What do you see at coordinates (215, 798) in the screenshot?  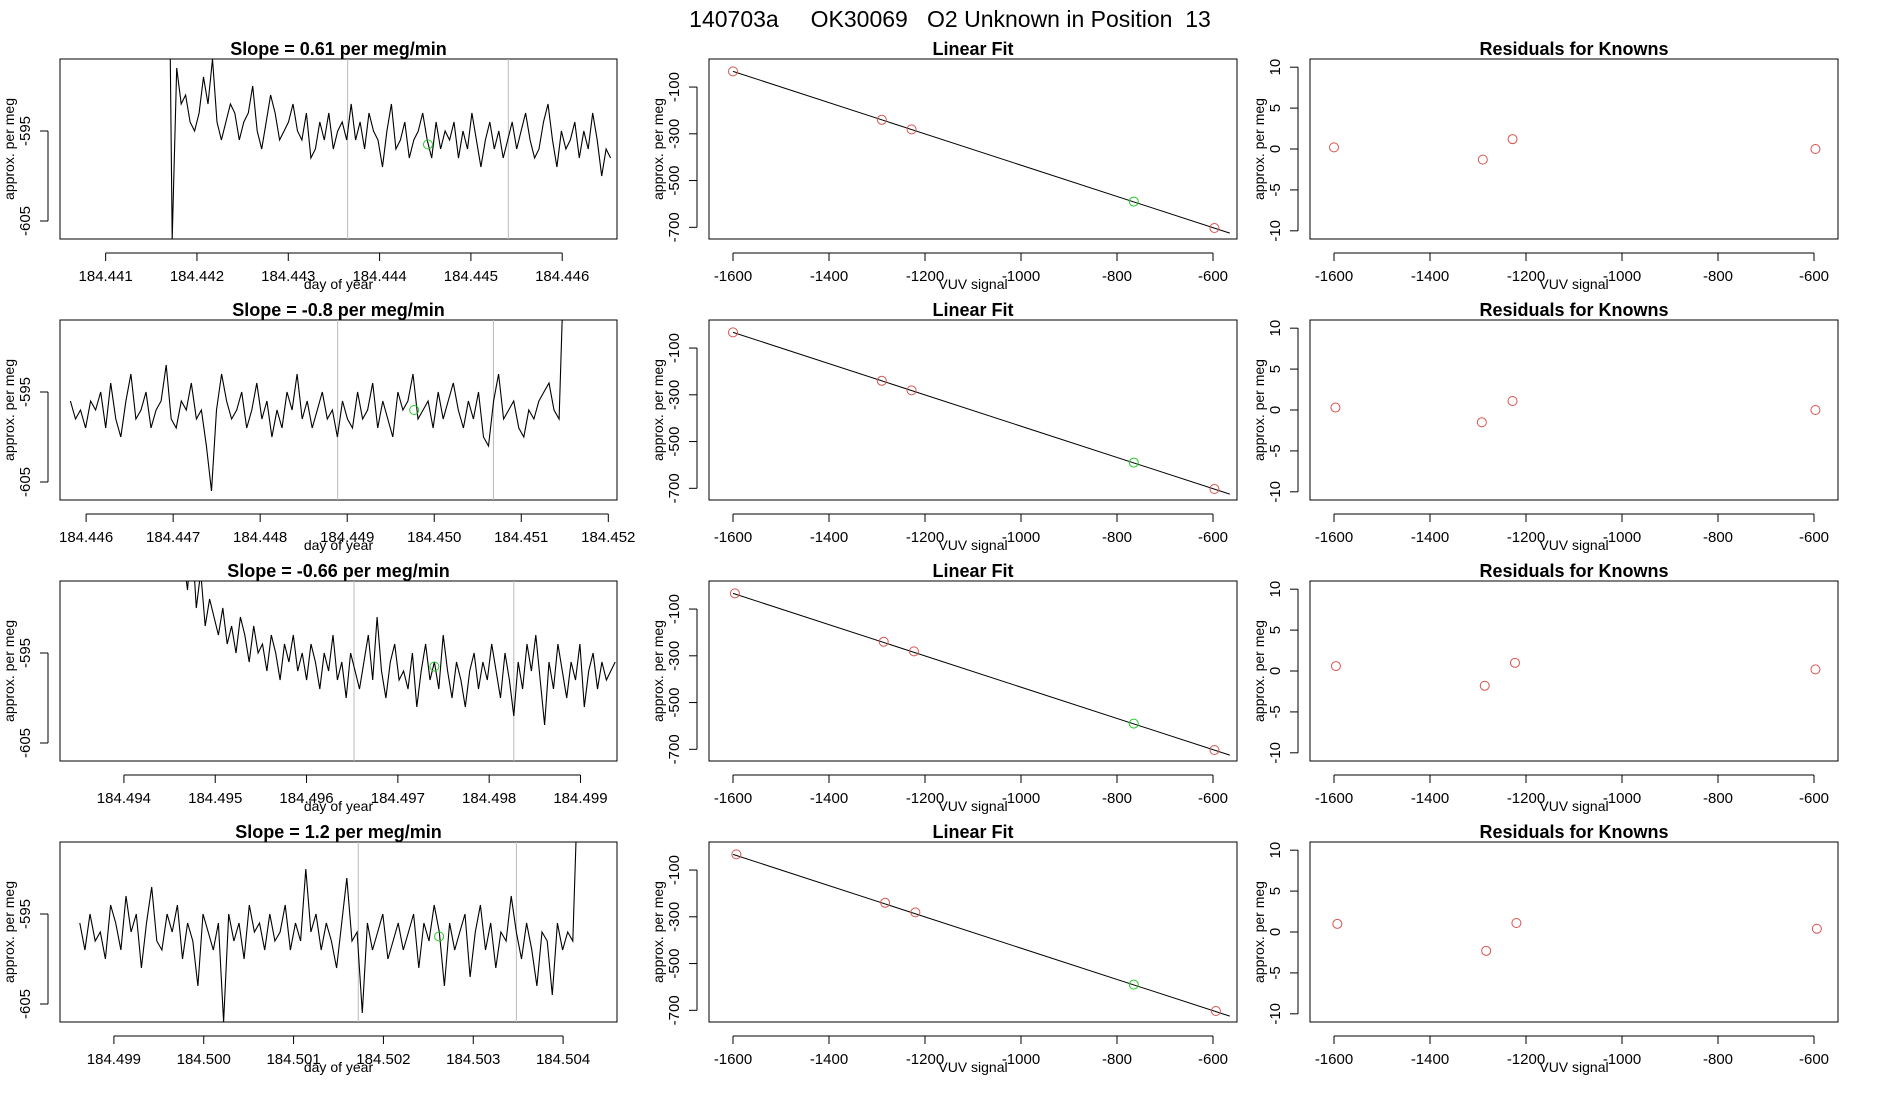 I see `x-tick-label: 184.495` at bounding box center [215, 798].